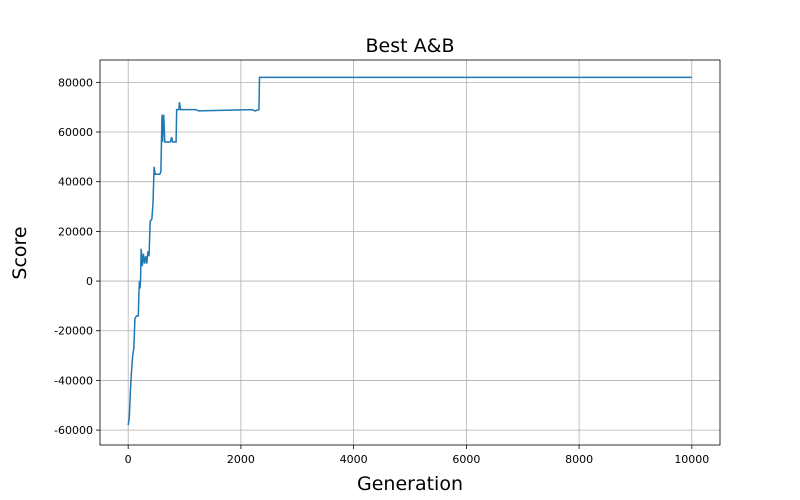  Describe the element at coordinates (354, 459) in the screenshot. I see `x-tick-label: 4000` at that location.